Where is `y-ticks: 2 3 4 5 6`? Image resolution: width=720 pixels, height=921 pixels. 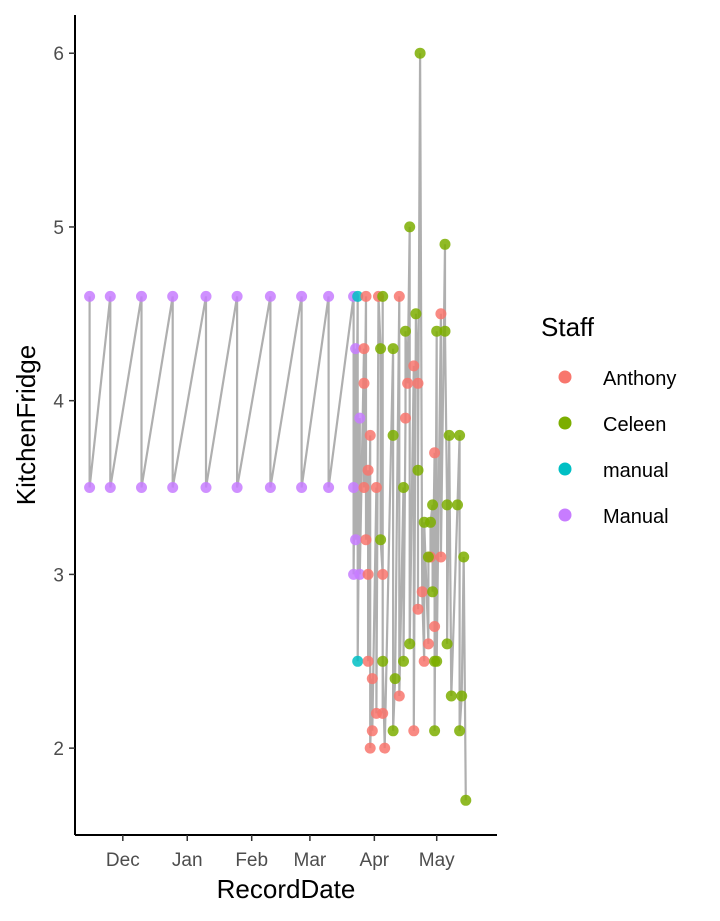 y-ticks: 2 3 4 5 6 is located at coordinates (64, 402).